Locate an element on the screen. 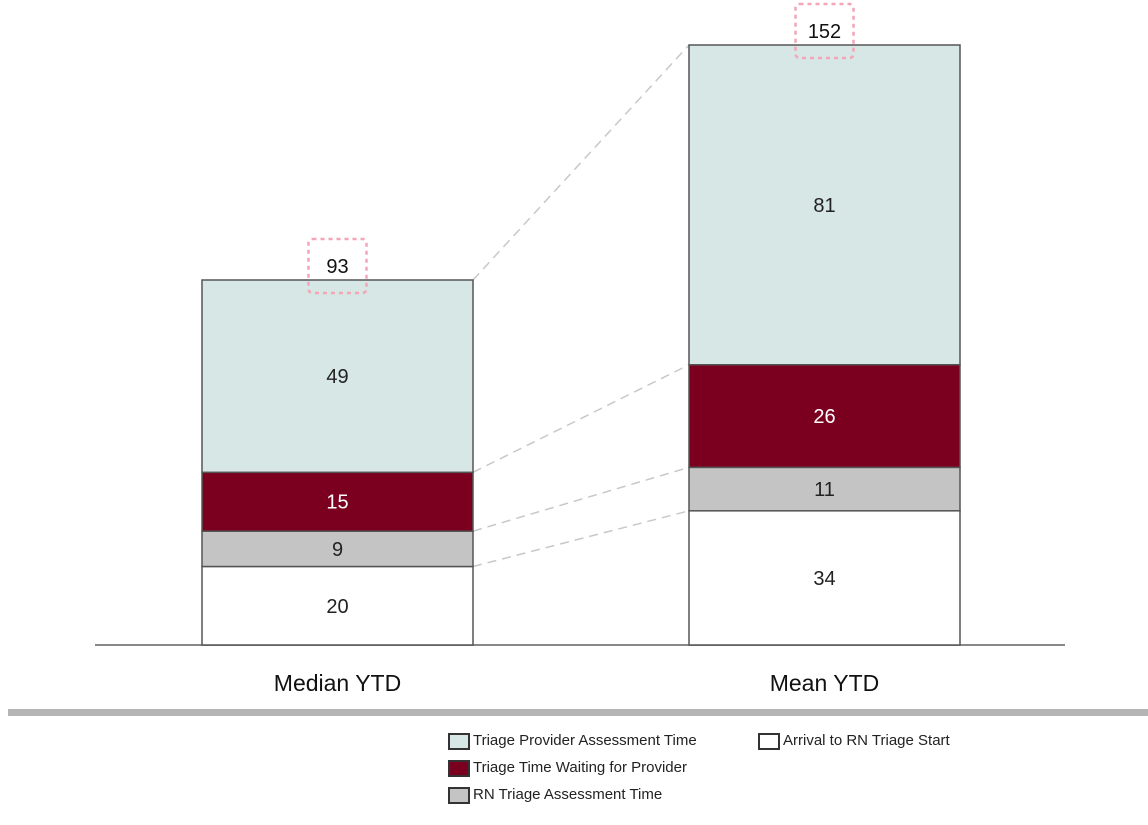 This screenshot has width=1148, height=825. category-labels: Median YTD Mean YTD is located at coordinates (576, 683).